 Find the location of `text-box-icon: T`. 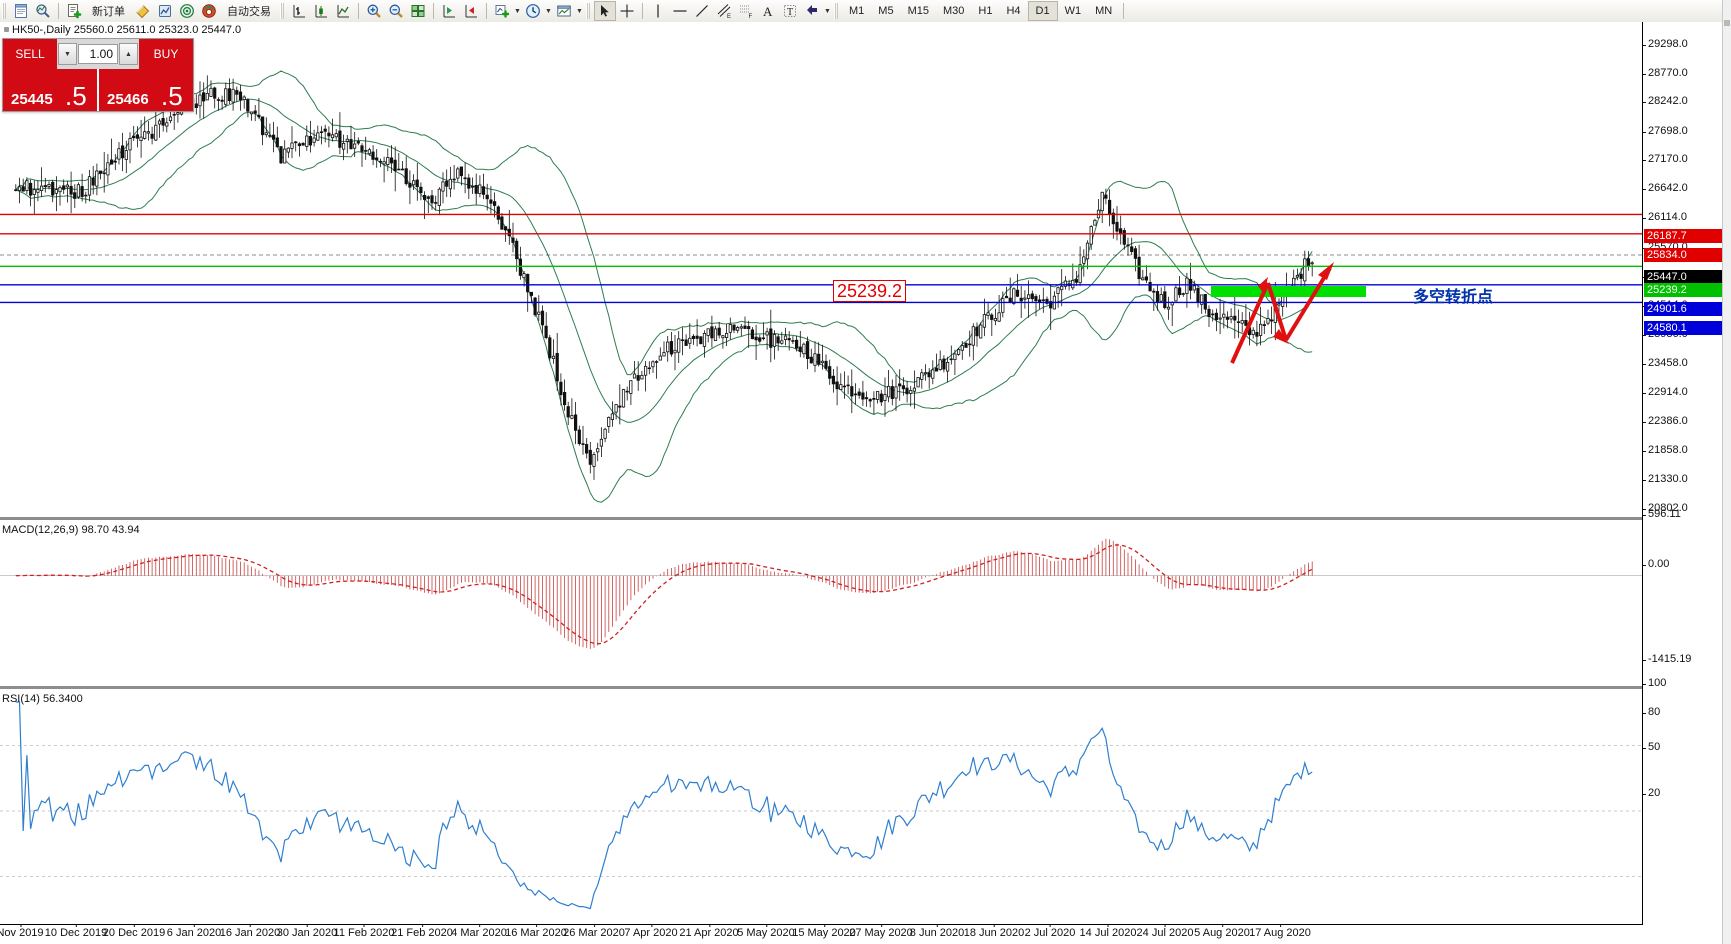

text-box-icon: T is located at coordinates (790, 11).